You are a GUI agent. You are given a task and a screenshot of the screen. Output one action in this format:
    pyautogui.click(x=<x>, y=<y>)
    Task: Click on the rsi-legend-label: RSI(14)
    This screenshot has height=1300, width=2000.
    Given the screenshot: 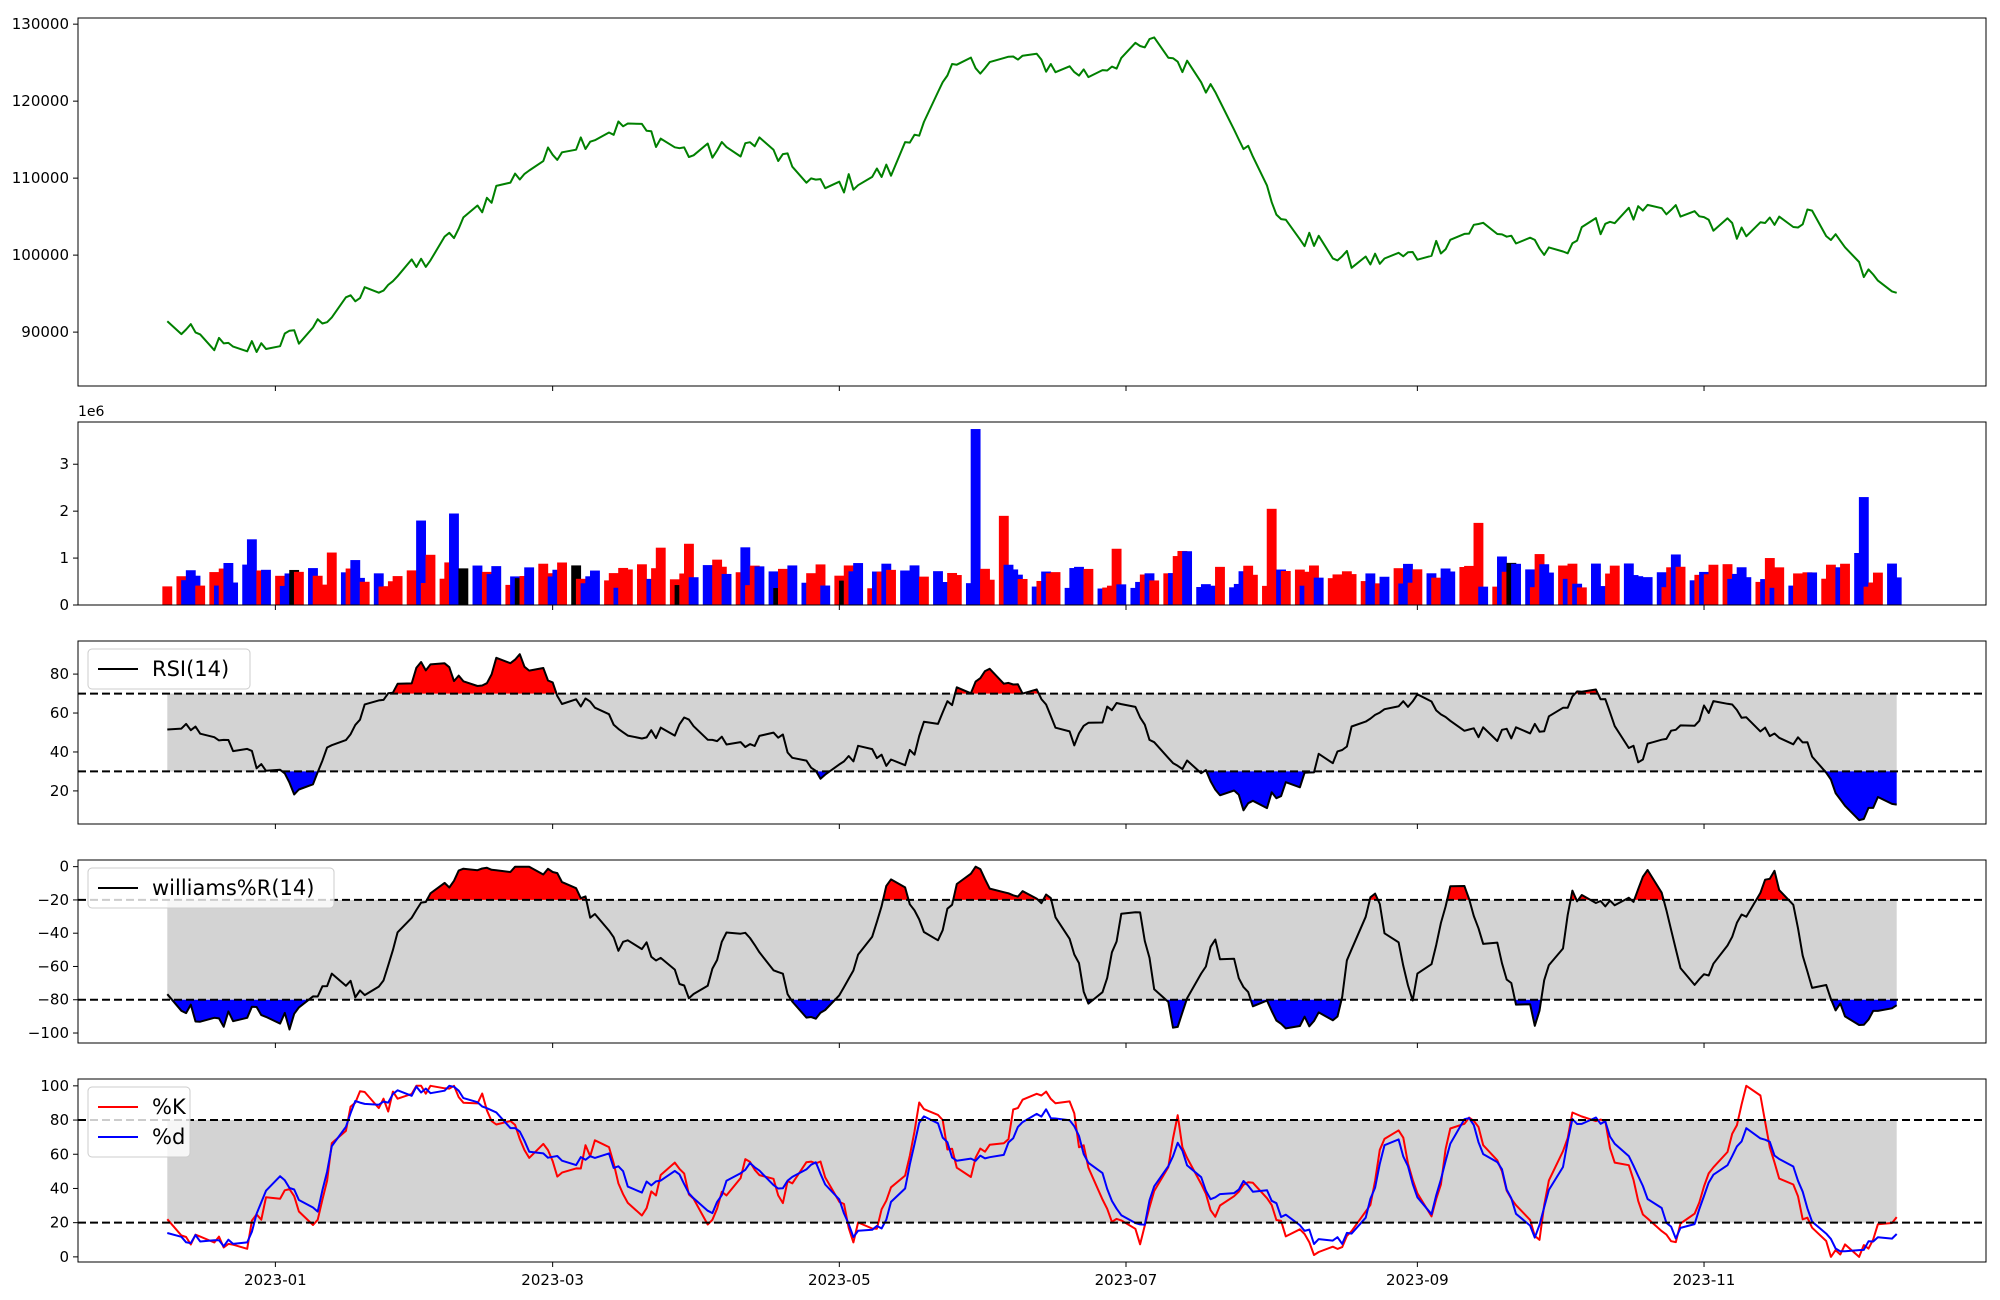 What is the action you would take?
    pyautogui.click(x=190, y=669)
    